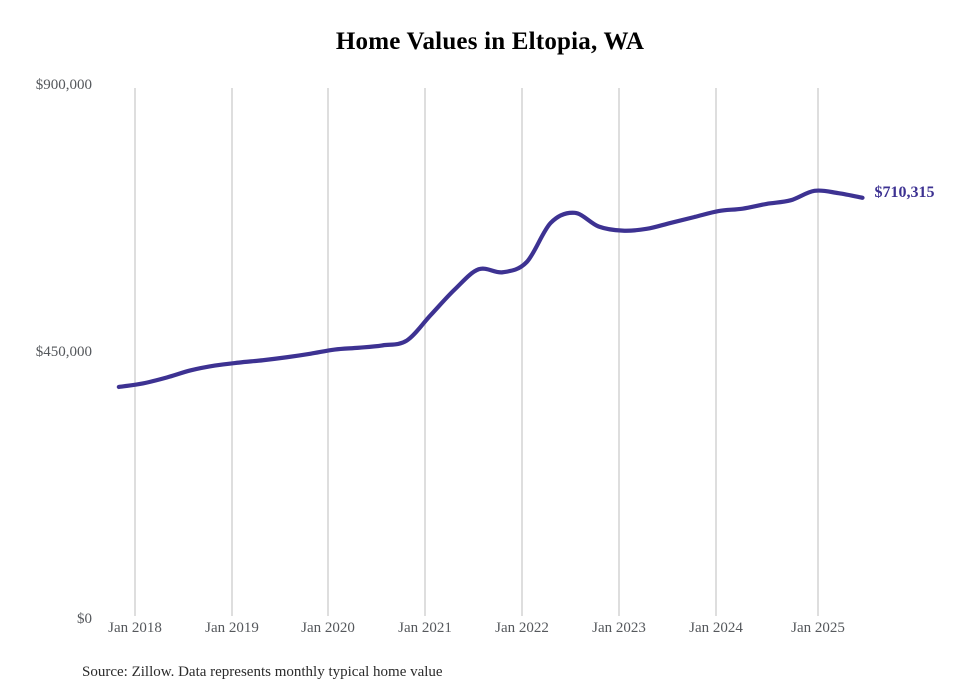 The width and height of the screenshot is (980, 699). What do you see at coordinates (716, 628) in the screenshot?
I see `x-axis-tick-jan-2024: Jan 2024` at bounding box center [716, 628].